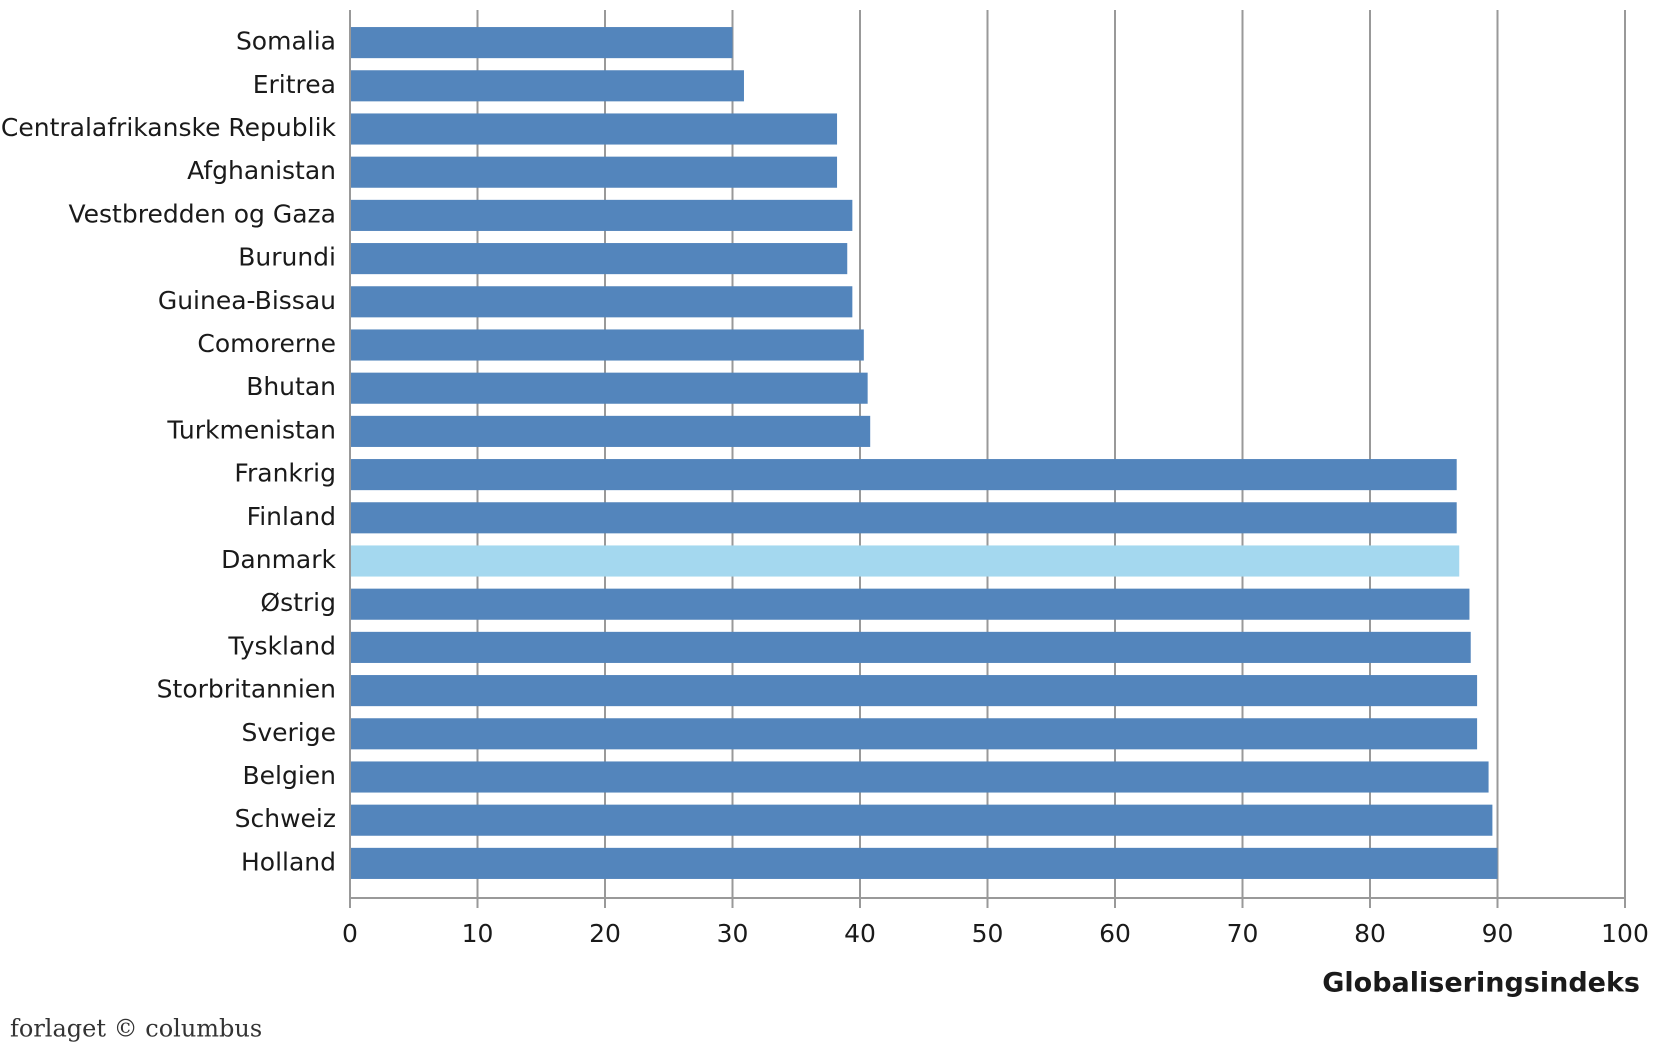  Describe the element at coordinates (988, 933) in the screenshot. I see `x-tick-label: 50` at that location.